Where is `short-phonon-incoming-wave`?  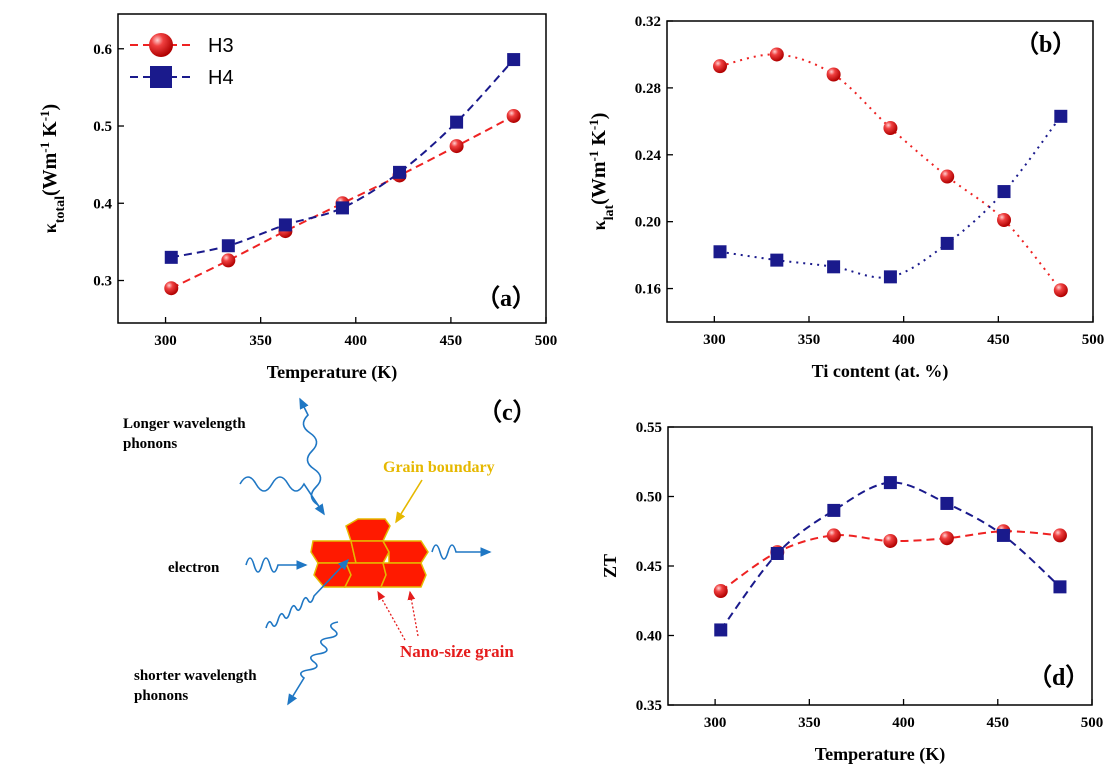 short-phonon-incoming-wave is located at coordinates (307, 593).